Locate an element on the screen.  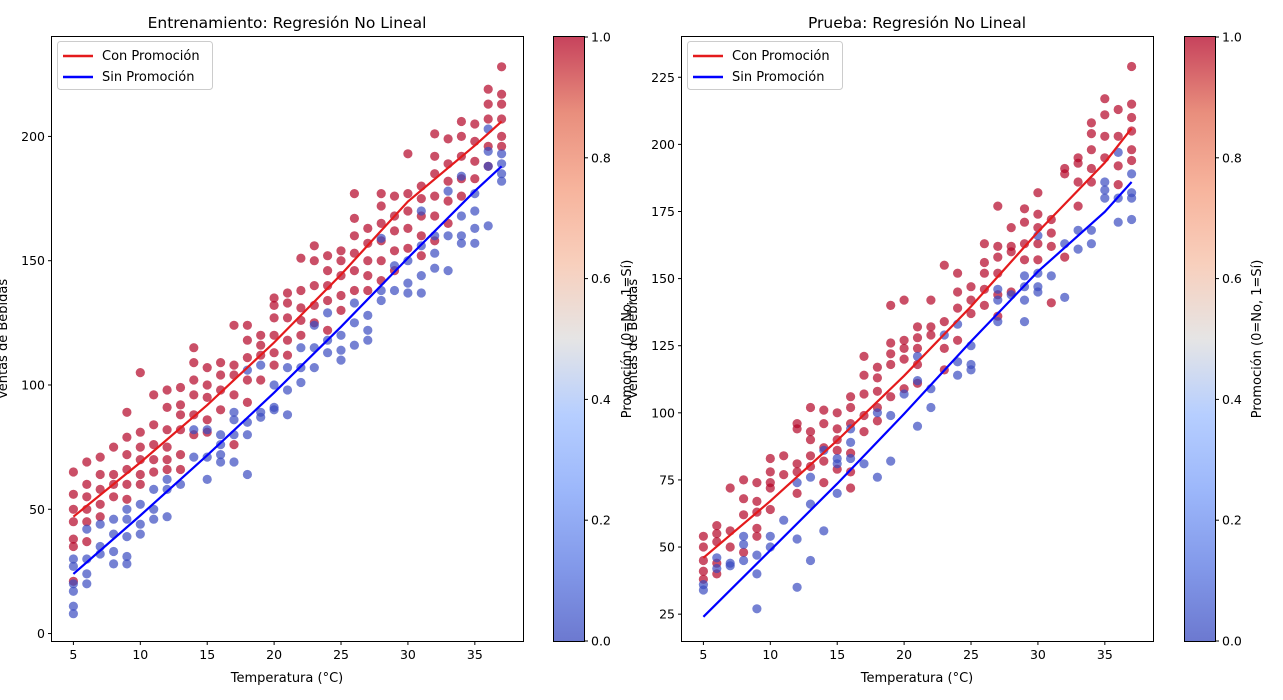
y-tick-label: 0 is located at coordinates (41, 633).